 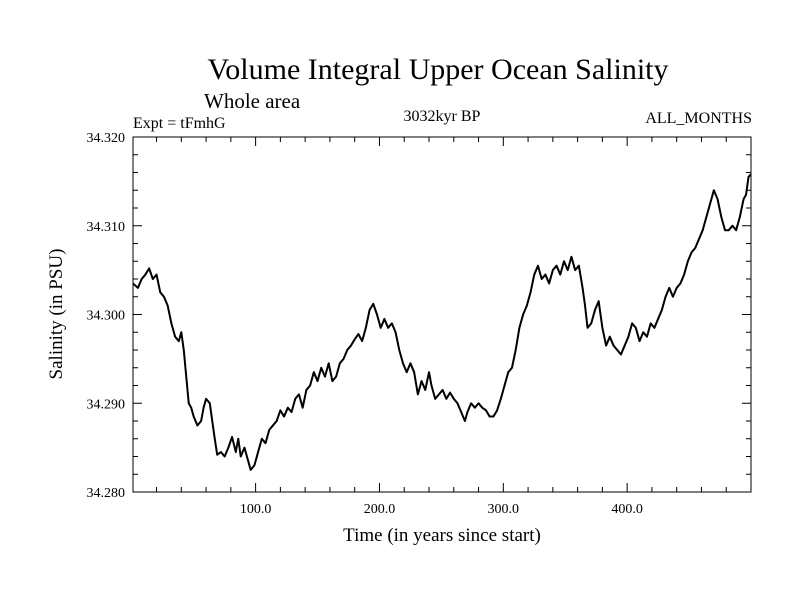 I want to click on x-axis-label: Time (in years since start), so click(x=442, y=535).